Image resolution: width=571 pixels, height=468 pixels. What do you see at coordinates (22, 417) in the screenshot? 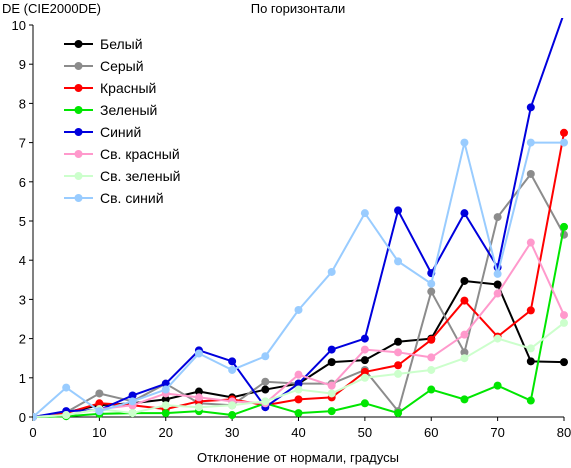
I see `y-tick-label: 0` at bounding box center [22, 417].